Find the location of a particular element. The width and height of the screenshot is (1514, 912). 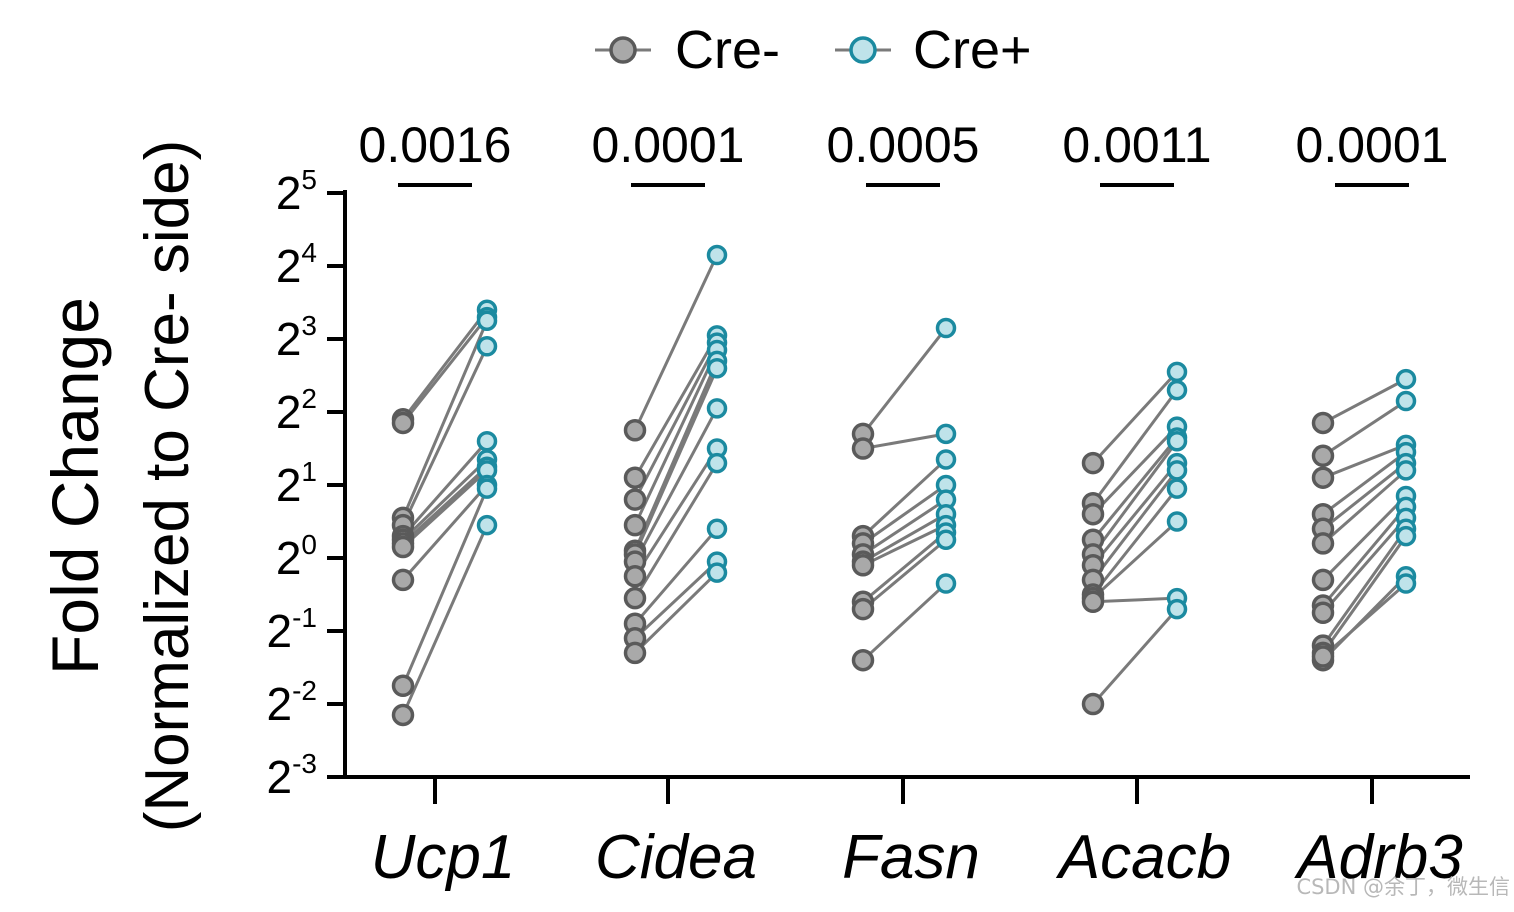

y-tick-label-exponent: -1 is located at coordinates (304, 617).